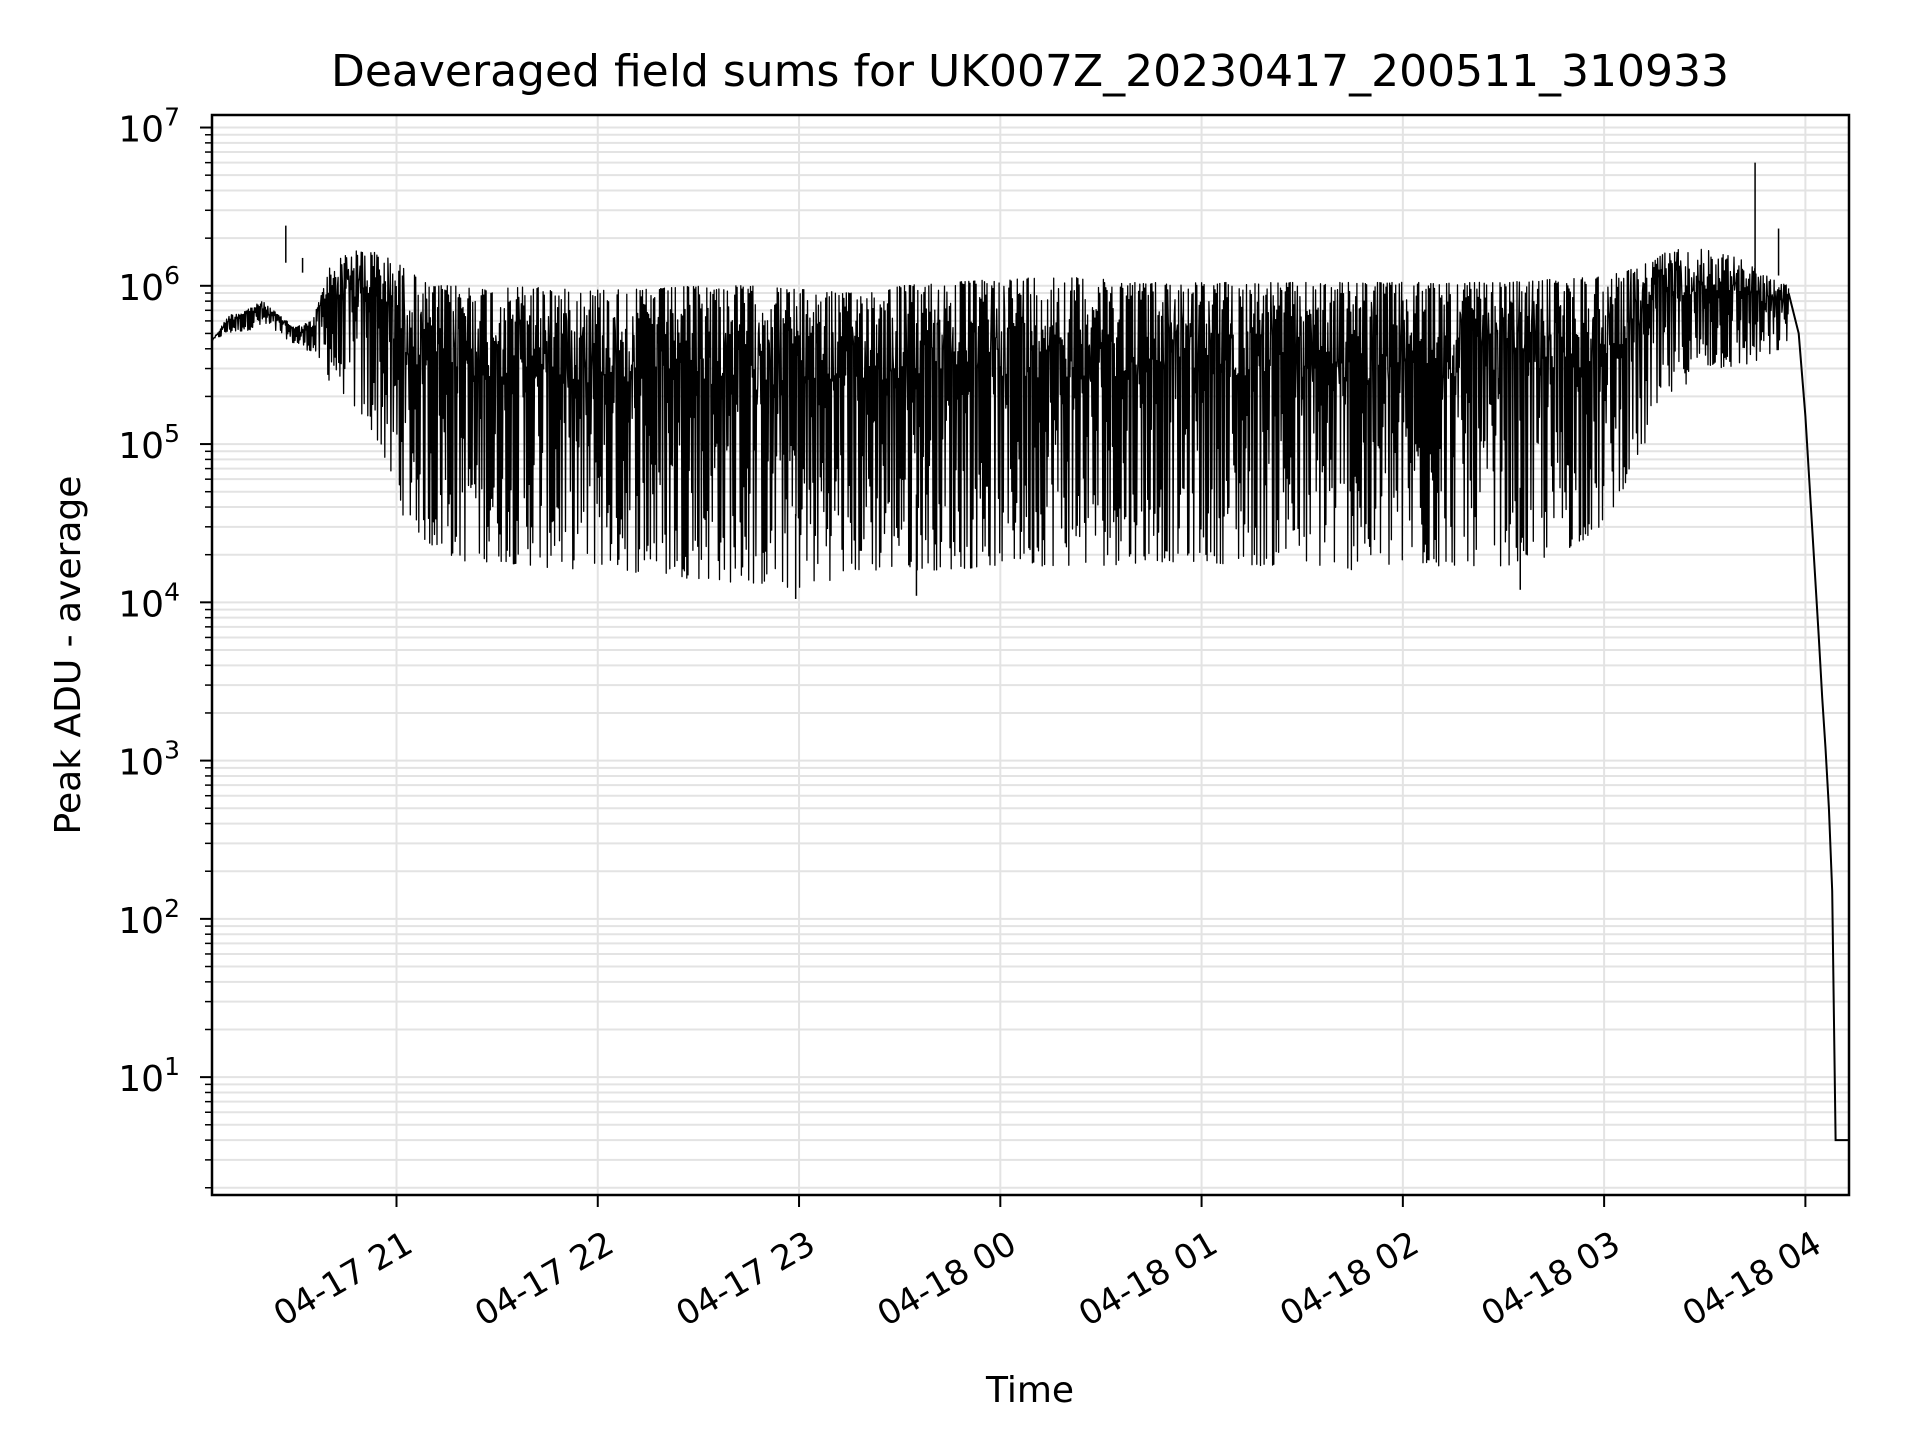  I want to click on y-axis-ticks: 10¹ 10² 10³ 10⁴ 10⁵ 10⁶ 10⁷, so click(165, 646).